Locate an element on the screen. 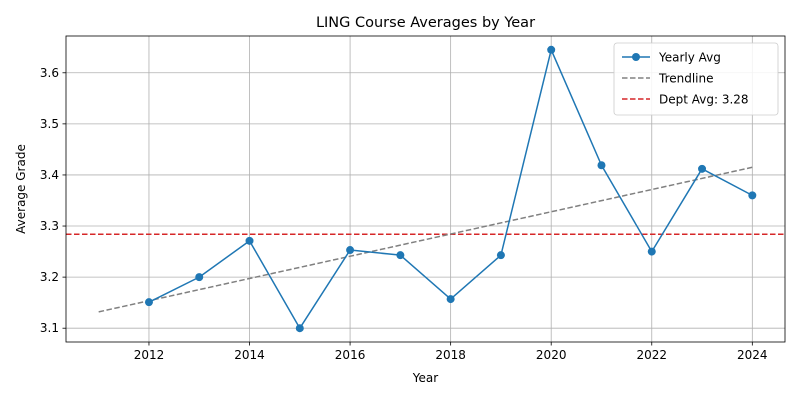  x-tick-label: 2022 is located at coordinates (651, 355).